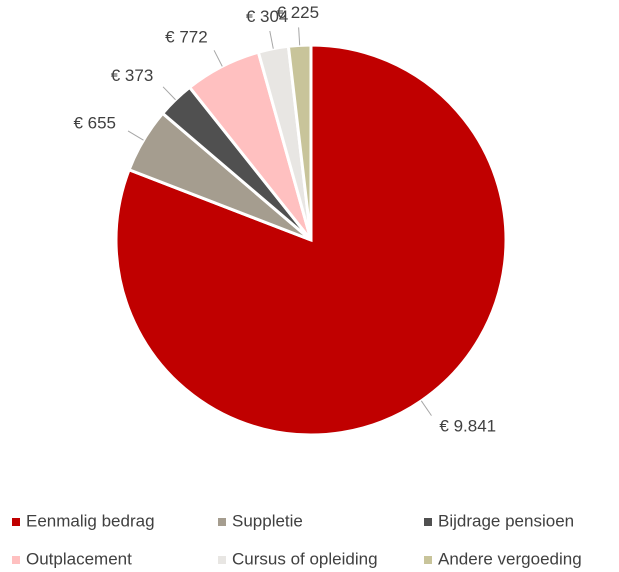 The height and width of the screenshot is (572, 619). Describe the element at coordinates (467, 426) in the screenshot. I see `data-label: € 9.841` at that location.